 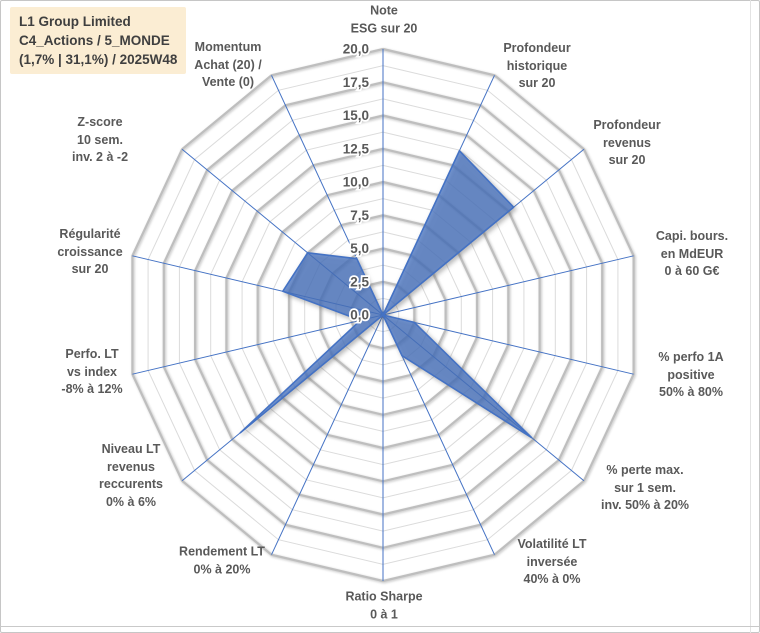 I want to click on category-label-line: Z-score, so click(x=100, y=121).